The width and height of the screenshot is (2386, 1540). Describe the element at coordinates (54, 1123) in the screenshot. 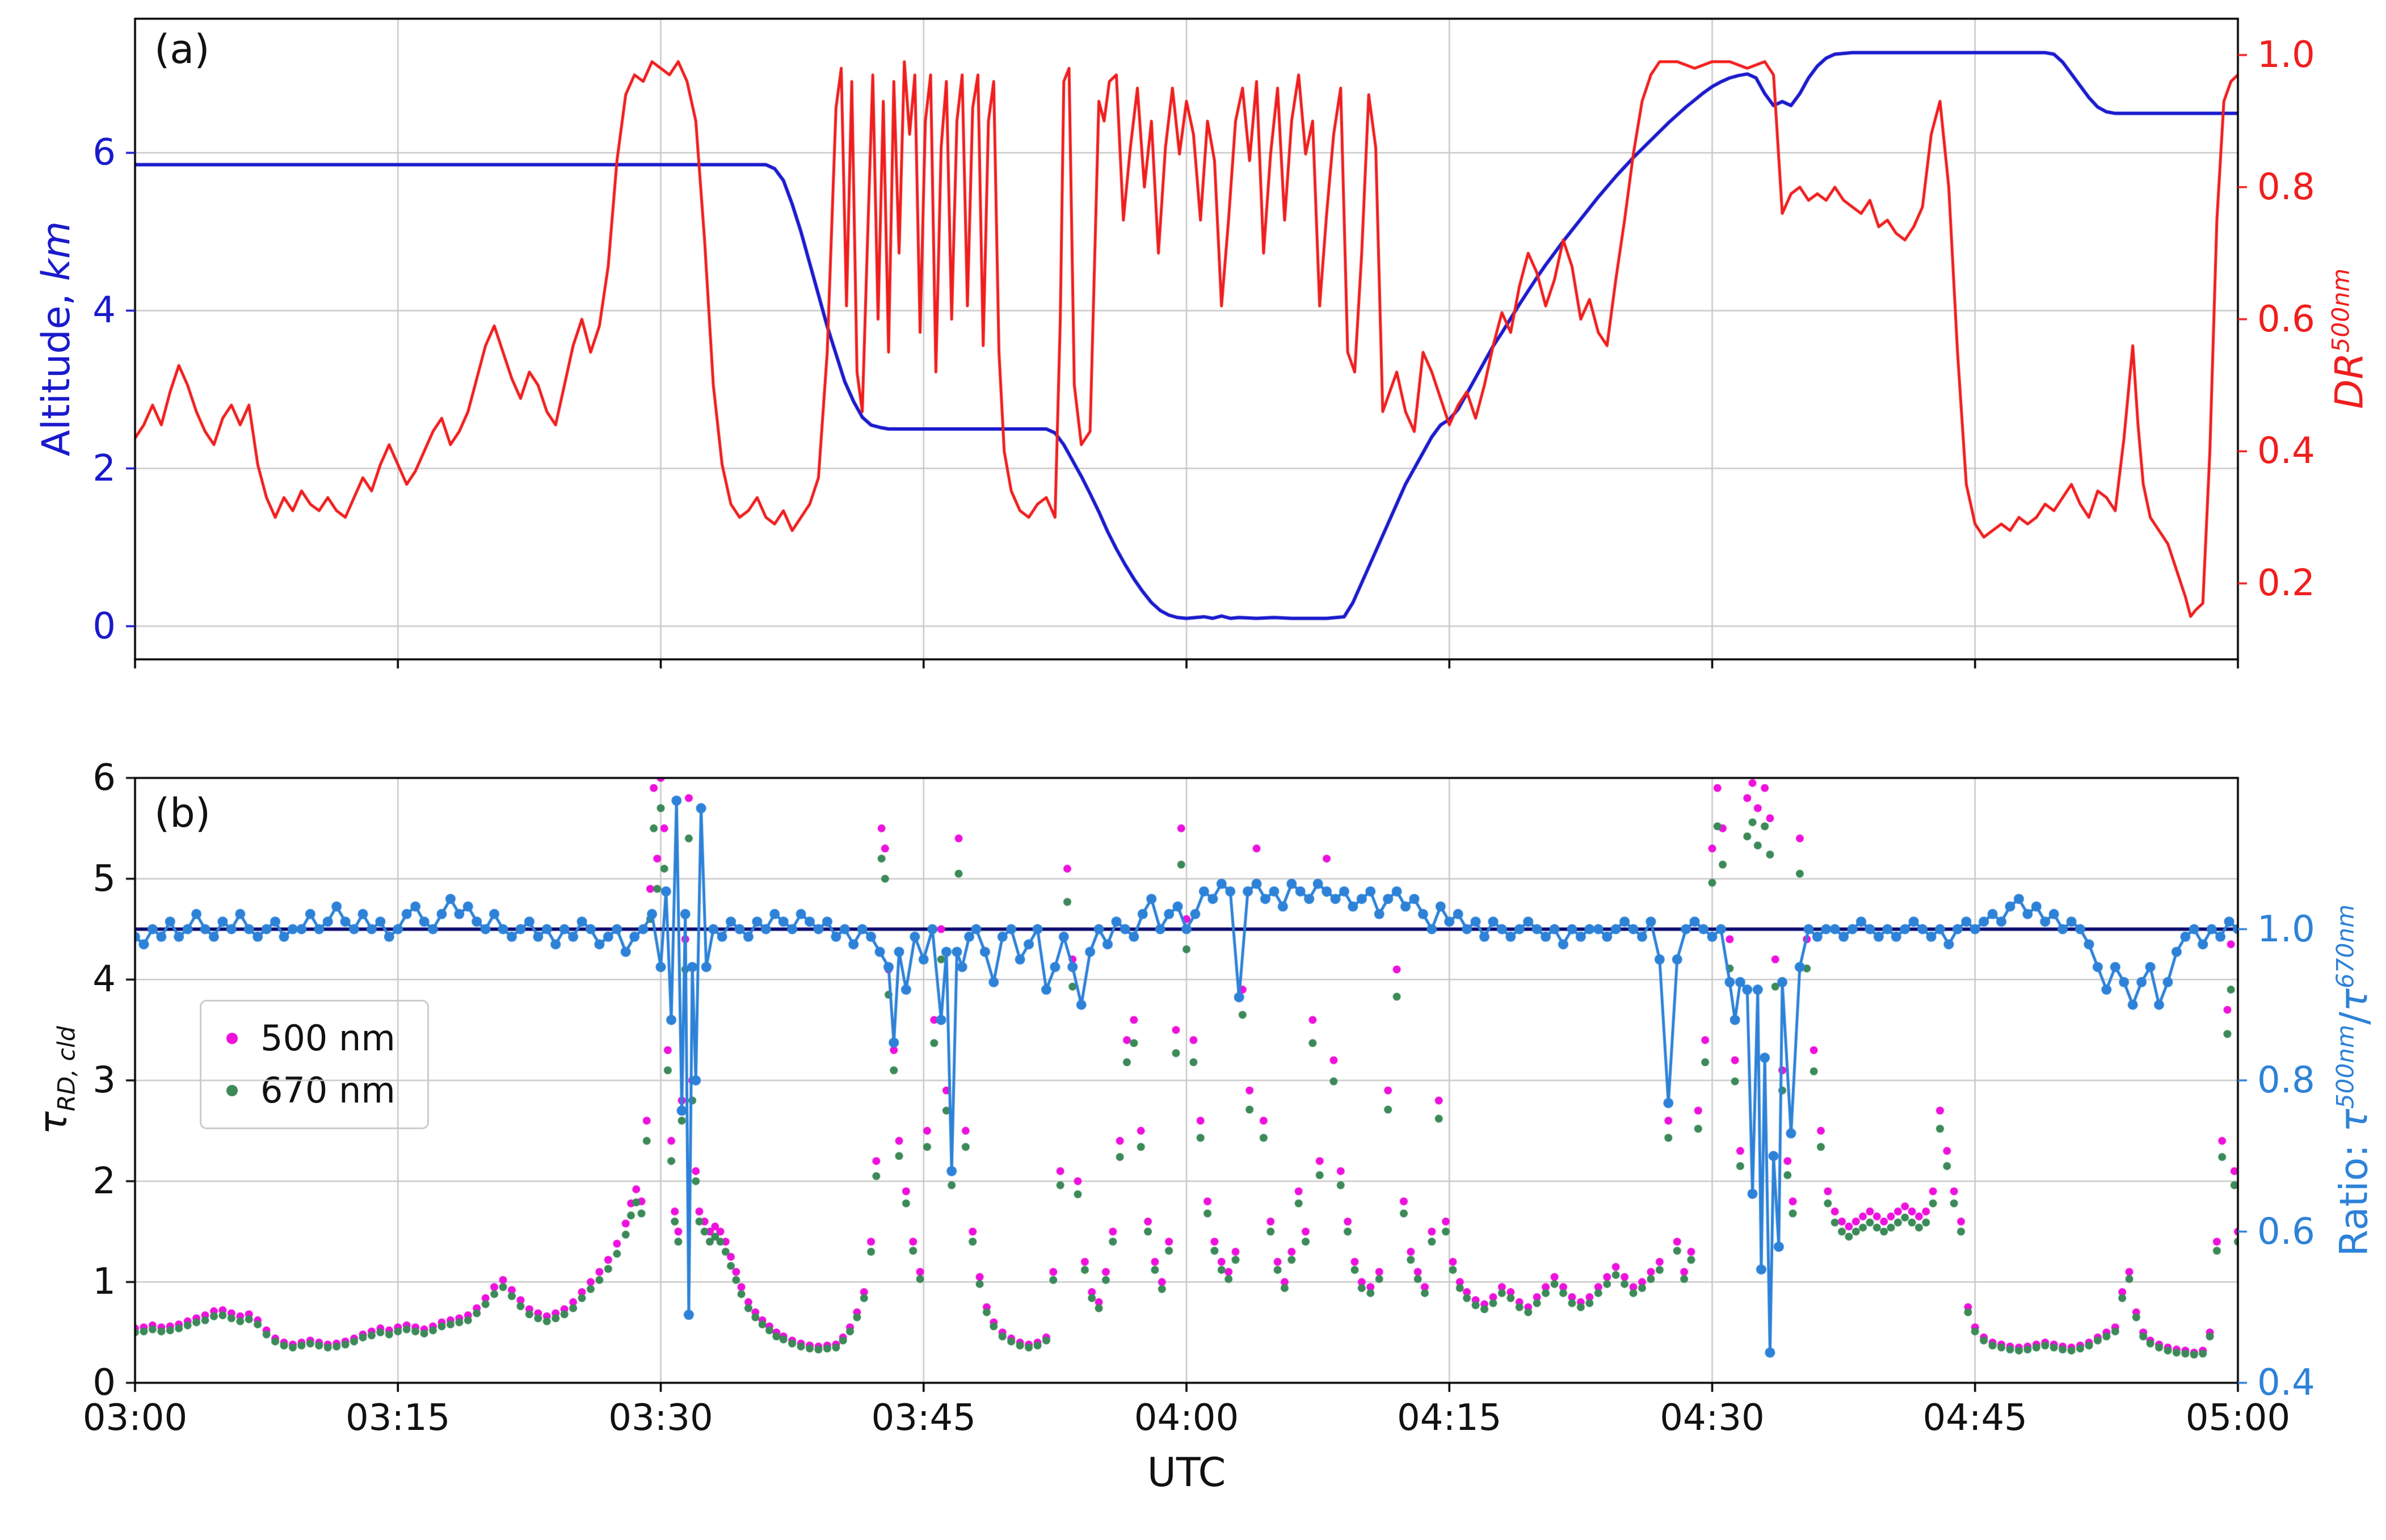

I see `tau-label-text: τ` at that location.